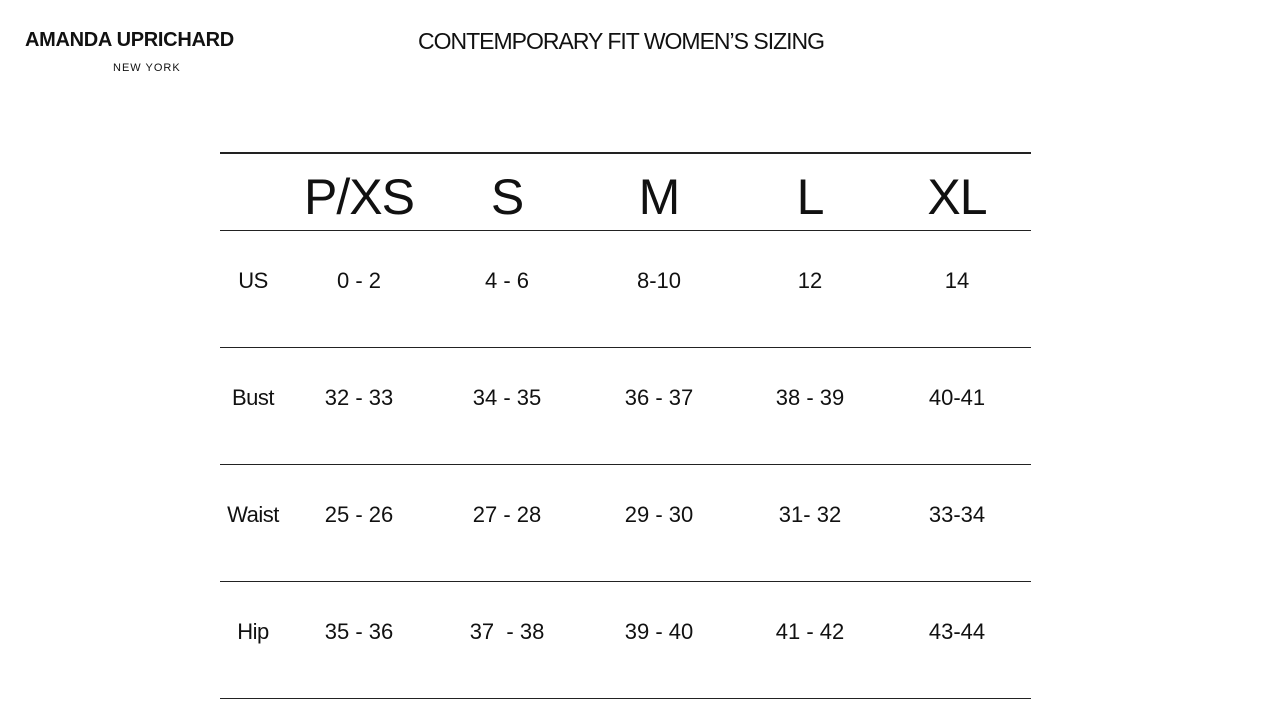  What do you see at coordinates (507, 397) in the screenshot?
I see `table-cell: 34 - 35` at bounding box center [507, 397].